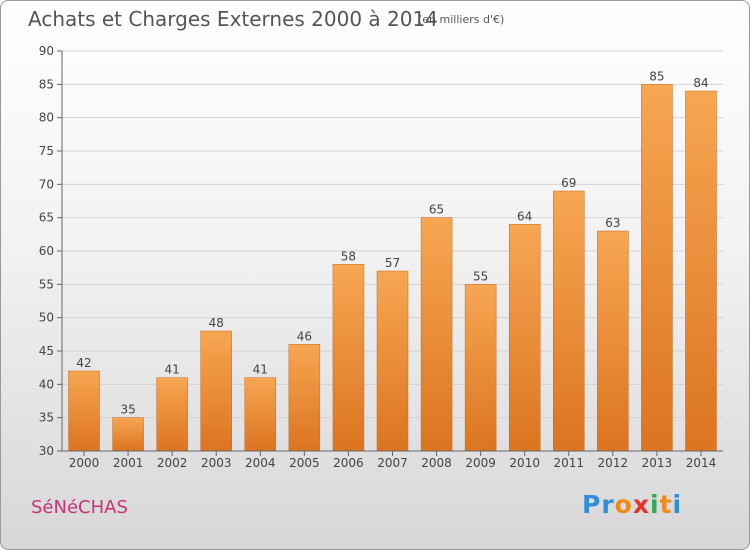  I want to click on data-label: 57, so click(392, 263).